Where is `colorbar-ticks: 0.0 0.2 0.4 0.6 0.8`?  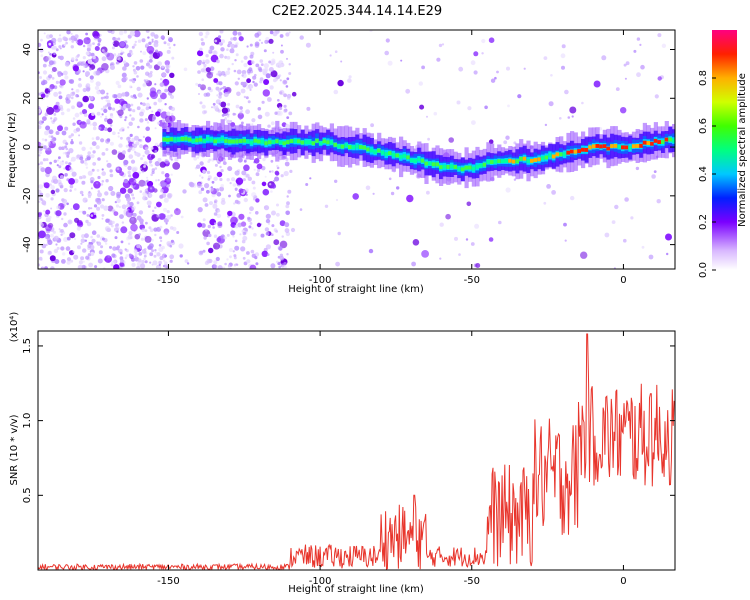
colorbar-ticks: 0.0 0.2 0.4 0.6 0.8 is located at coordinates (707, 174).